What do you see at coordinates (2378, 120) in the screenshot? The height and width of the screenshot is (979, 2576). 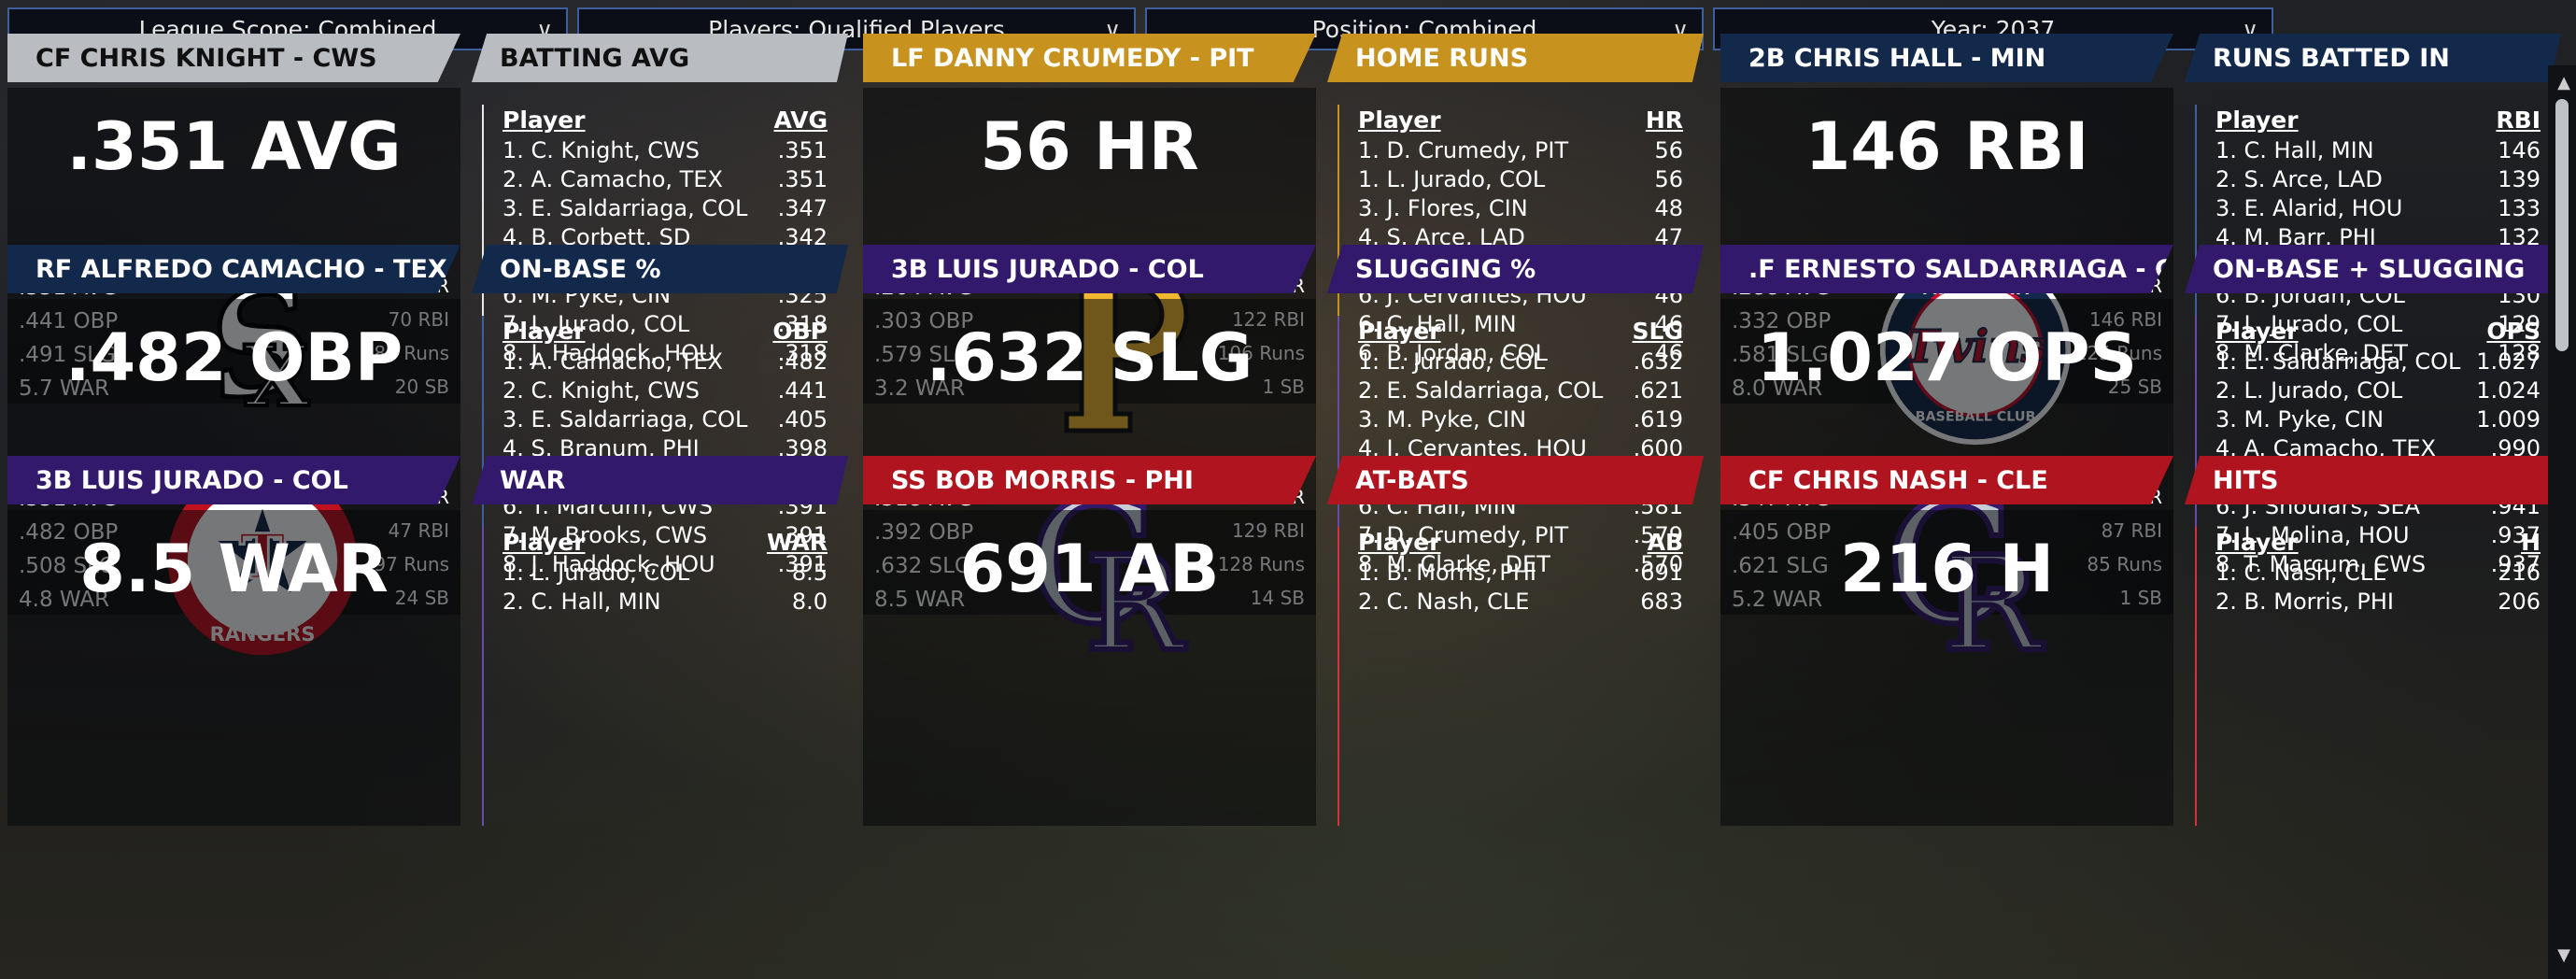 I see `leaderboard-header: Player RBI` at bounding box center [2378, 120].